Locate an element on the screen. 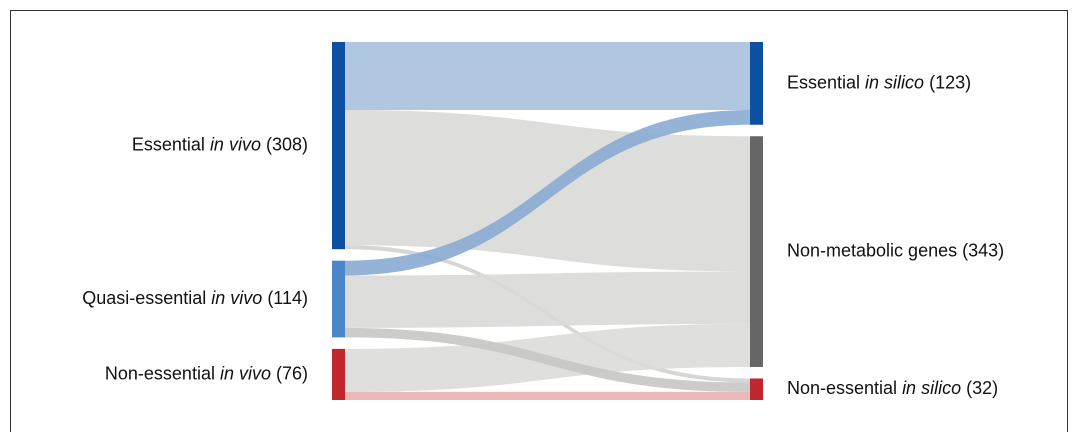  node-count: (76) is located at coordinates (292, 373).